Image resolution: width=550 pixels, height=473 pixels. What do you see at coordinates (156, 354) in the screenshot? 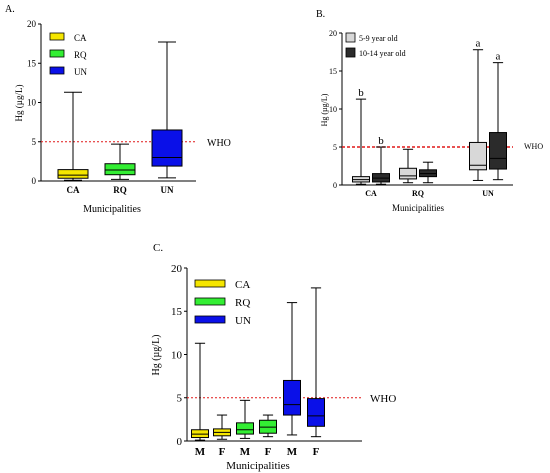
I see `panel-c-ylabel: Hg (µg/L)` at bounding box center [156, 354].